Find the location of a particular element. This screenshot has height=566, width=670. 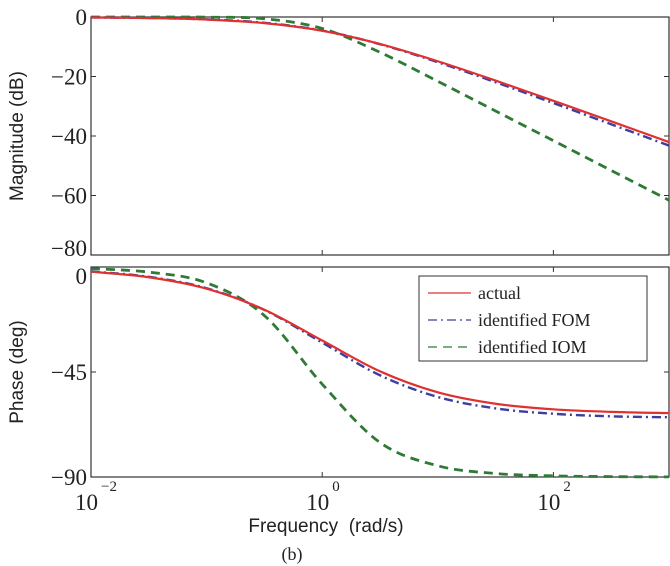

xtick-exponent: −2 is located at coordinates (109, 487).